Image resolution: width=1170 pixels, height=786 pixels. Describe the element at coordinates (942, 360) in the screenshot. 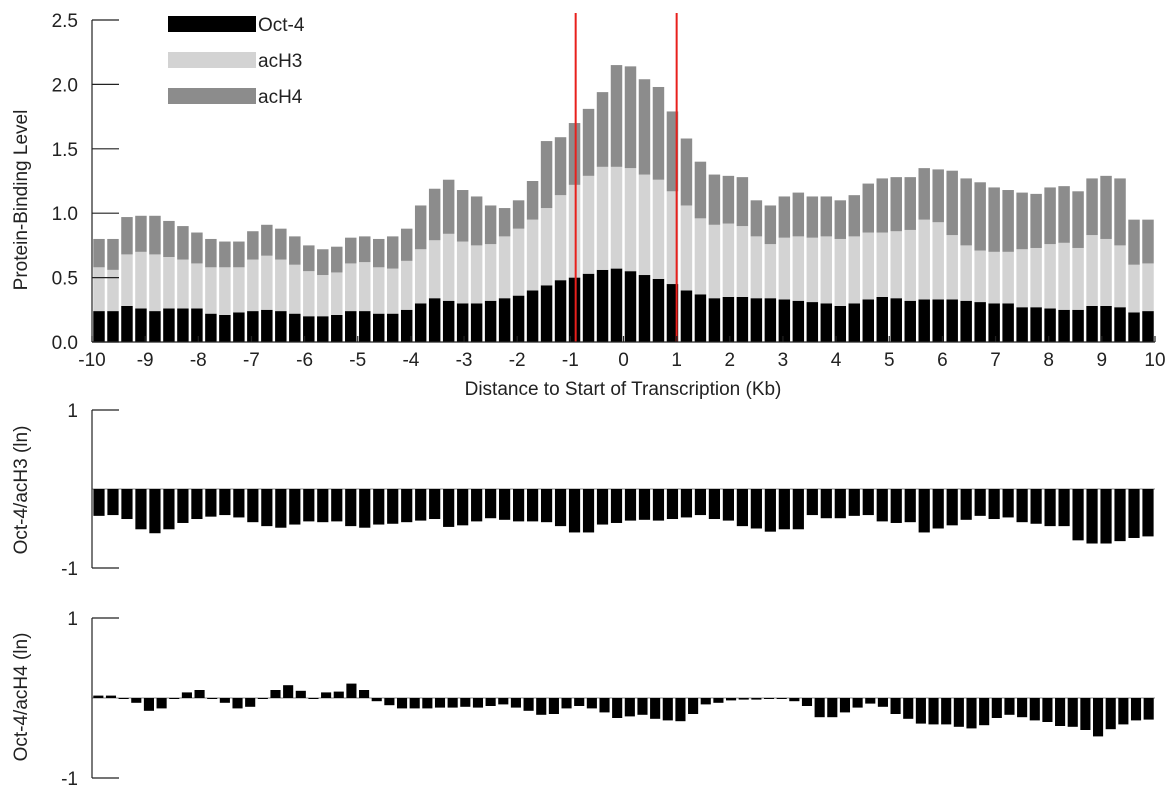

I see `x-tick-label: 6` at that location.